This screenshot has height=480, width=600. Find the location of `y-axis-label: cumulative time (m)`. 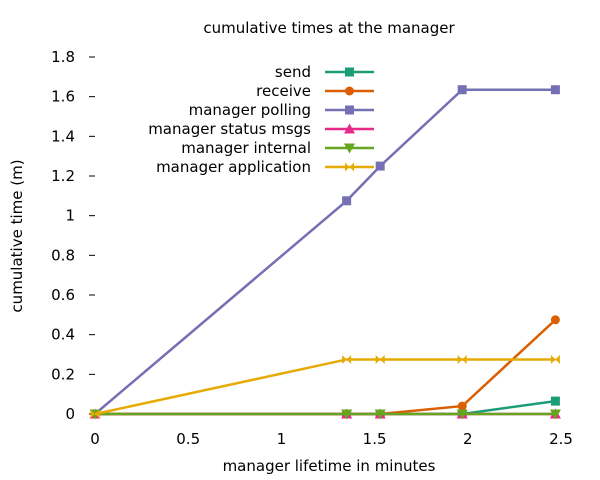

y-axis-label: cumulative time (m) is located at coordinates (17, 235).